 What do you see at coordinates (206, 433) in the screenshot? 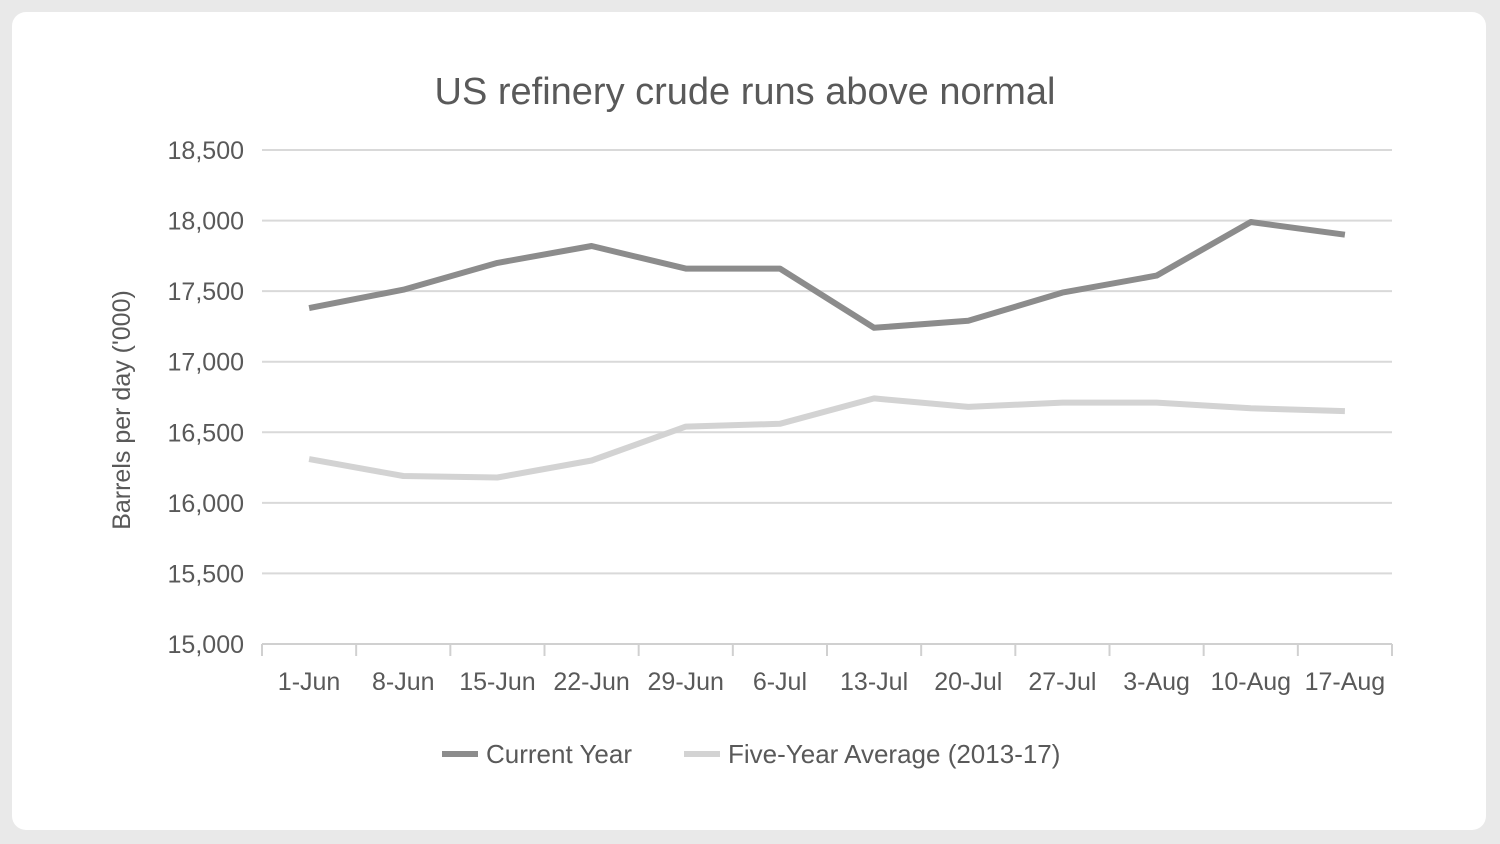
I see `y-tick-label: 16,500` at bounding box center [206, 433].